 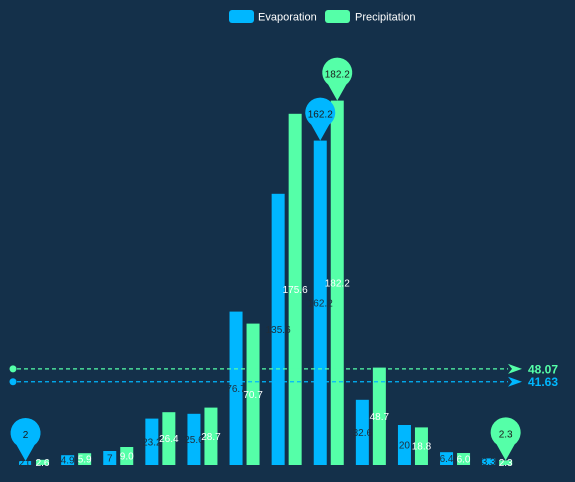 I want to click on legend-swatch-evaporation, so click(x=241, y=16).